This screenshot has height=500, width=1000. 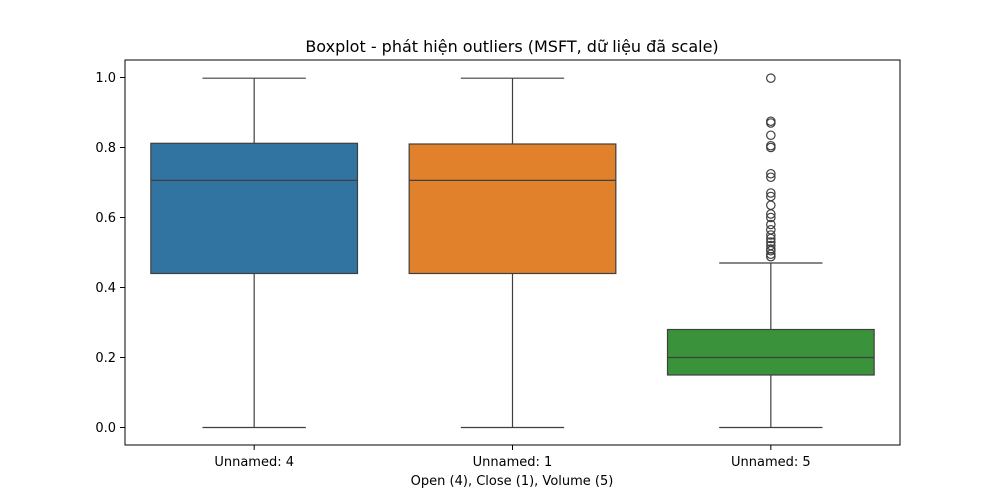 I want to click on y-tick-label: 0.0, so click(x=105, y=428).